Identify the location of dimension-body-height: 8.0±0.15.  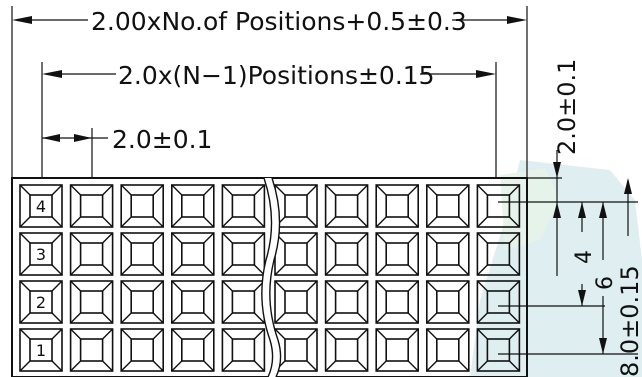
(629, 277).